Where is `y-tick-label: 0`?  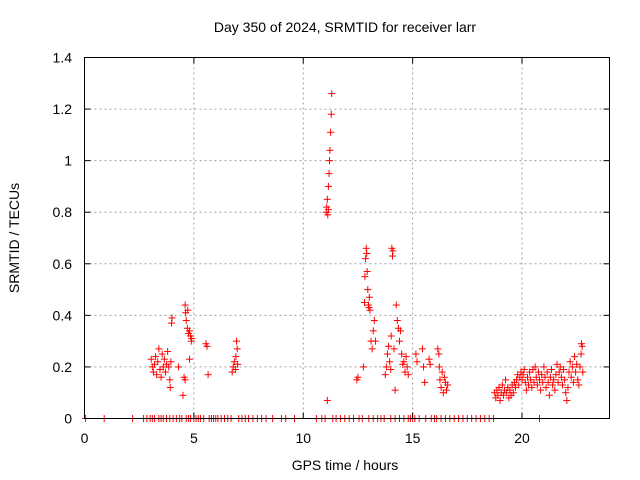
y-tick-label: 0 is located at coordinates (68, 419).